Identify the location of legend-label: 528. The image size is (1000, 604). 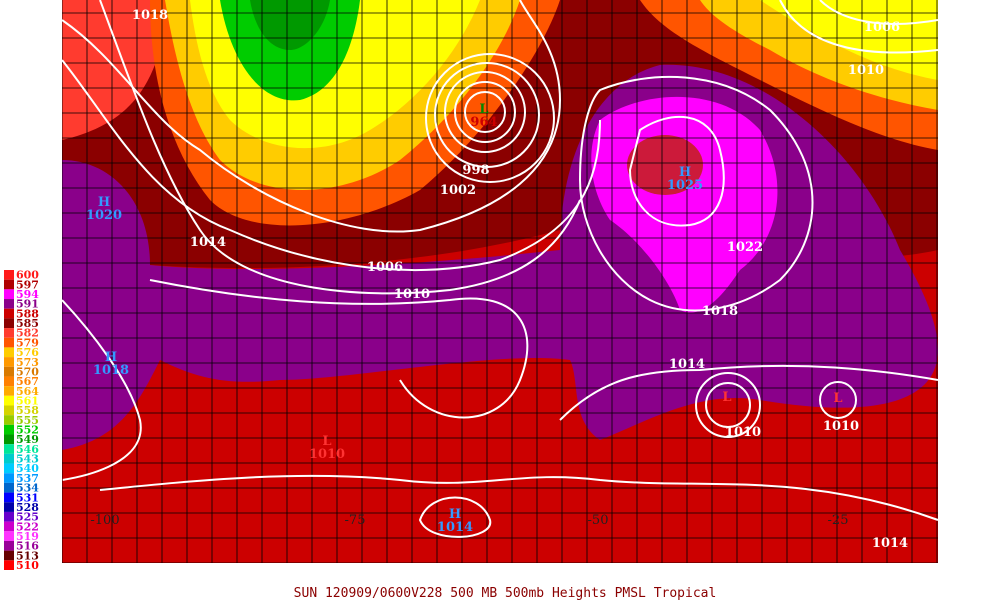
(27, 507).